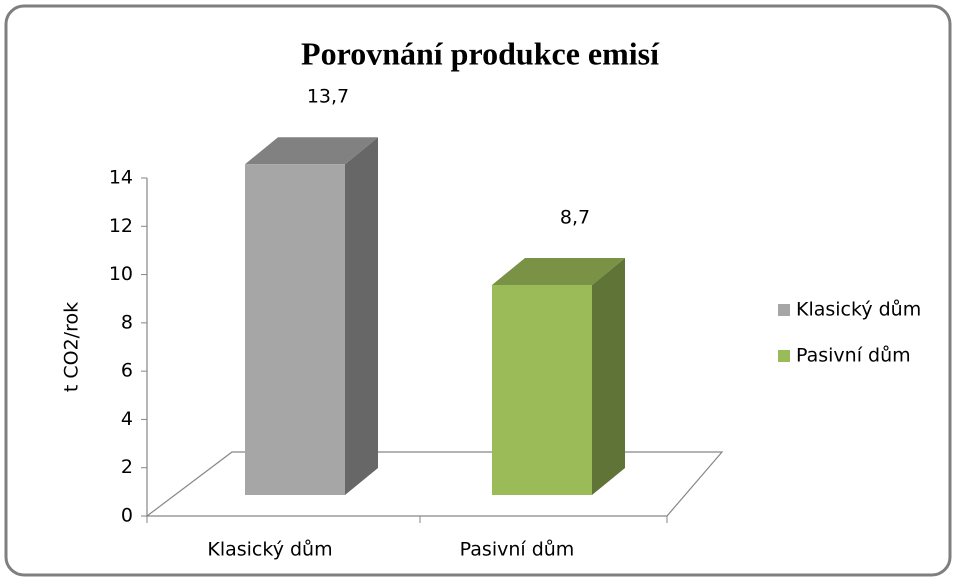 The height and width of the screenshot is (585, 957). Describe the element at coordinates (328, 97) in the screenshot. I see `data-label: 13,7` at that location.